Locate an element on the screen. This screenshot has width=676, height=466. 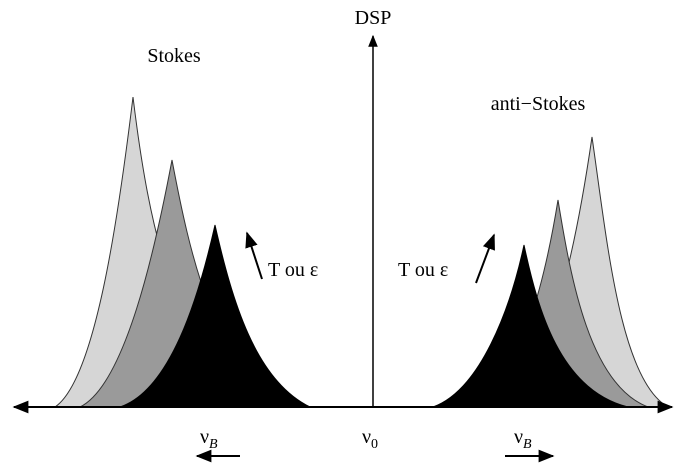
antistokes-label: anti−Stokes is located at coordinates (538, 104).